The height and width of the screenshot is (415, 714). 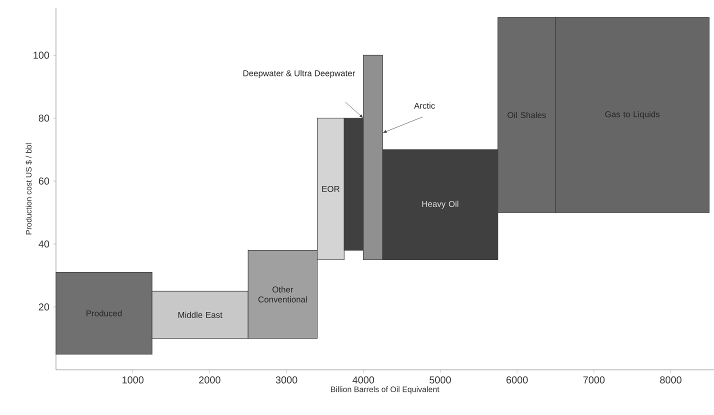 I want to click on x-tick-label: 2000, so click(x=209, y=380).